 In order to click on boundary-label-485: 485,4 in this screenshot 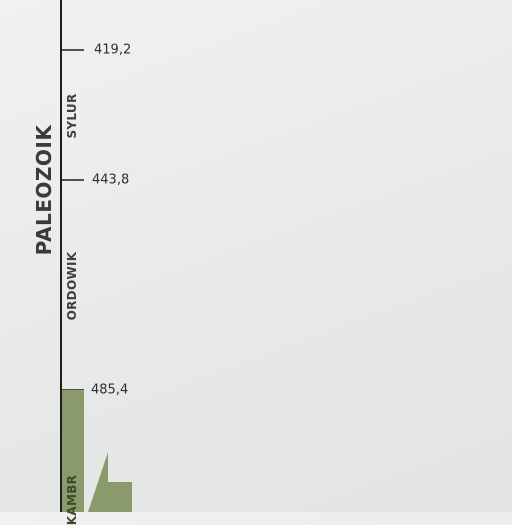, I will do `click(110, 390)`.